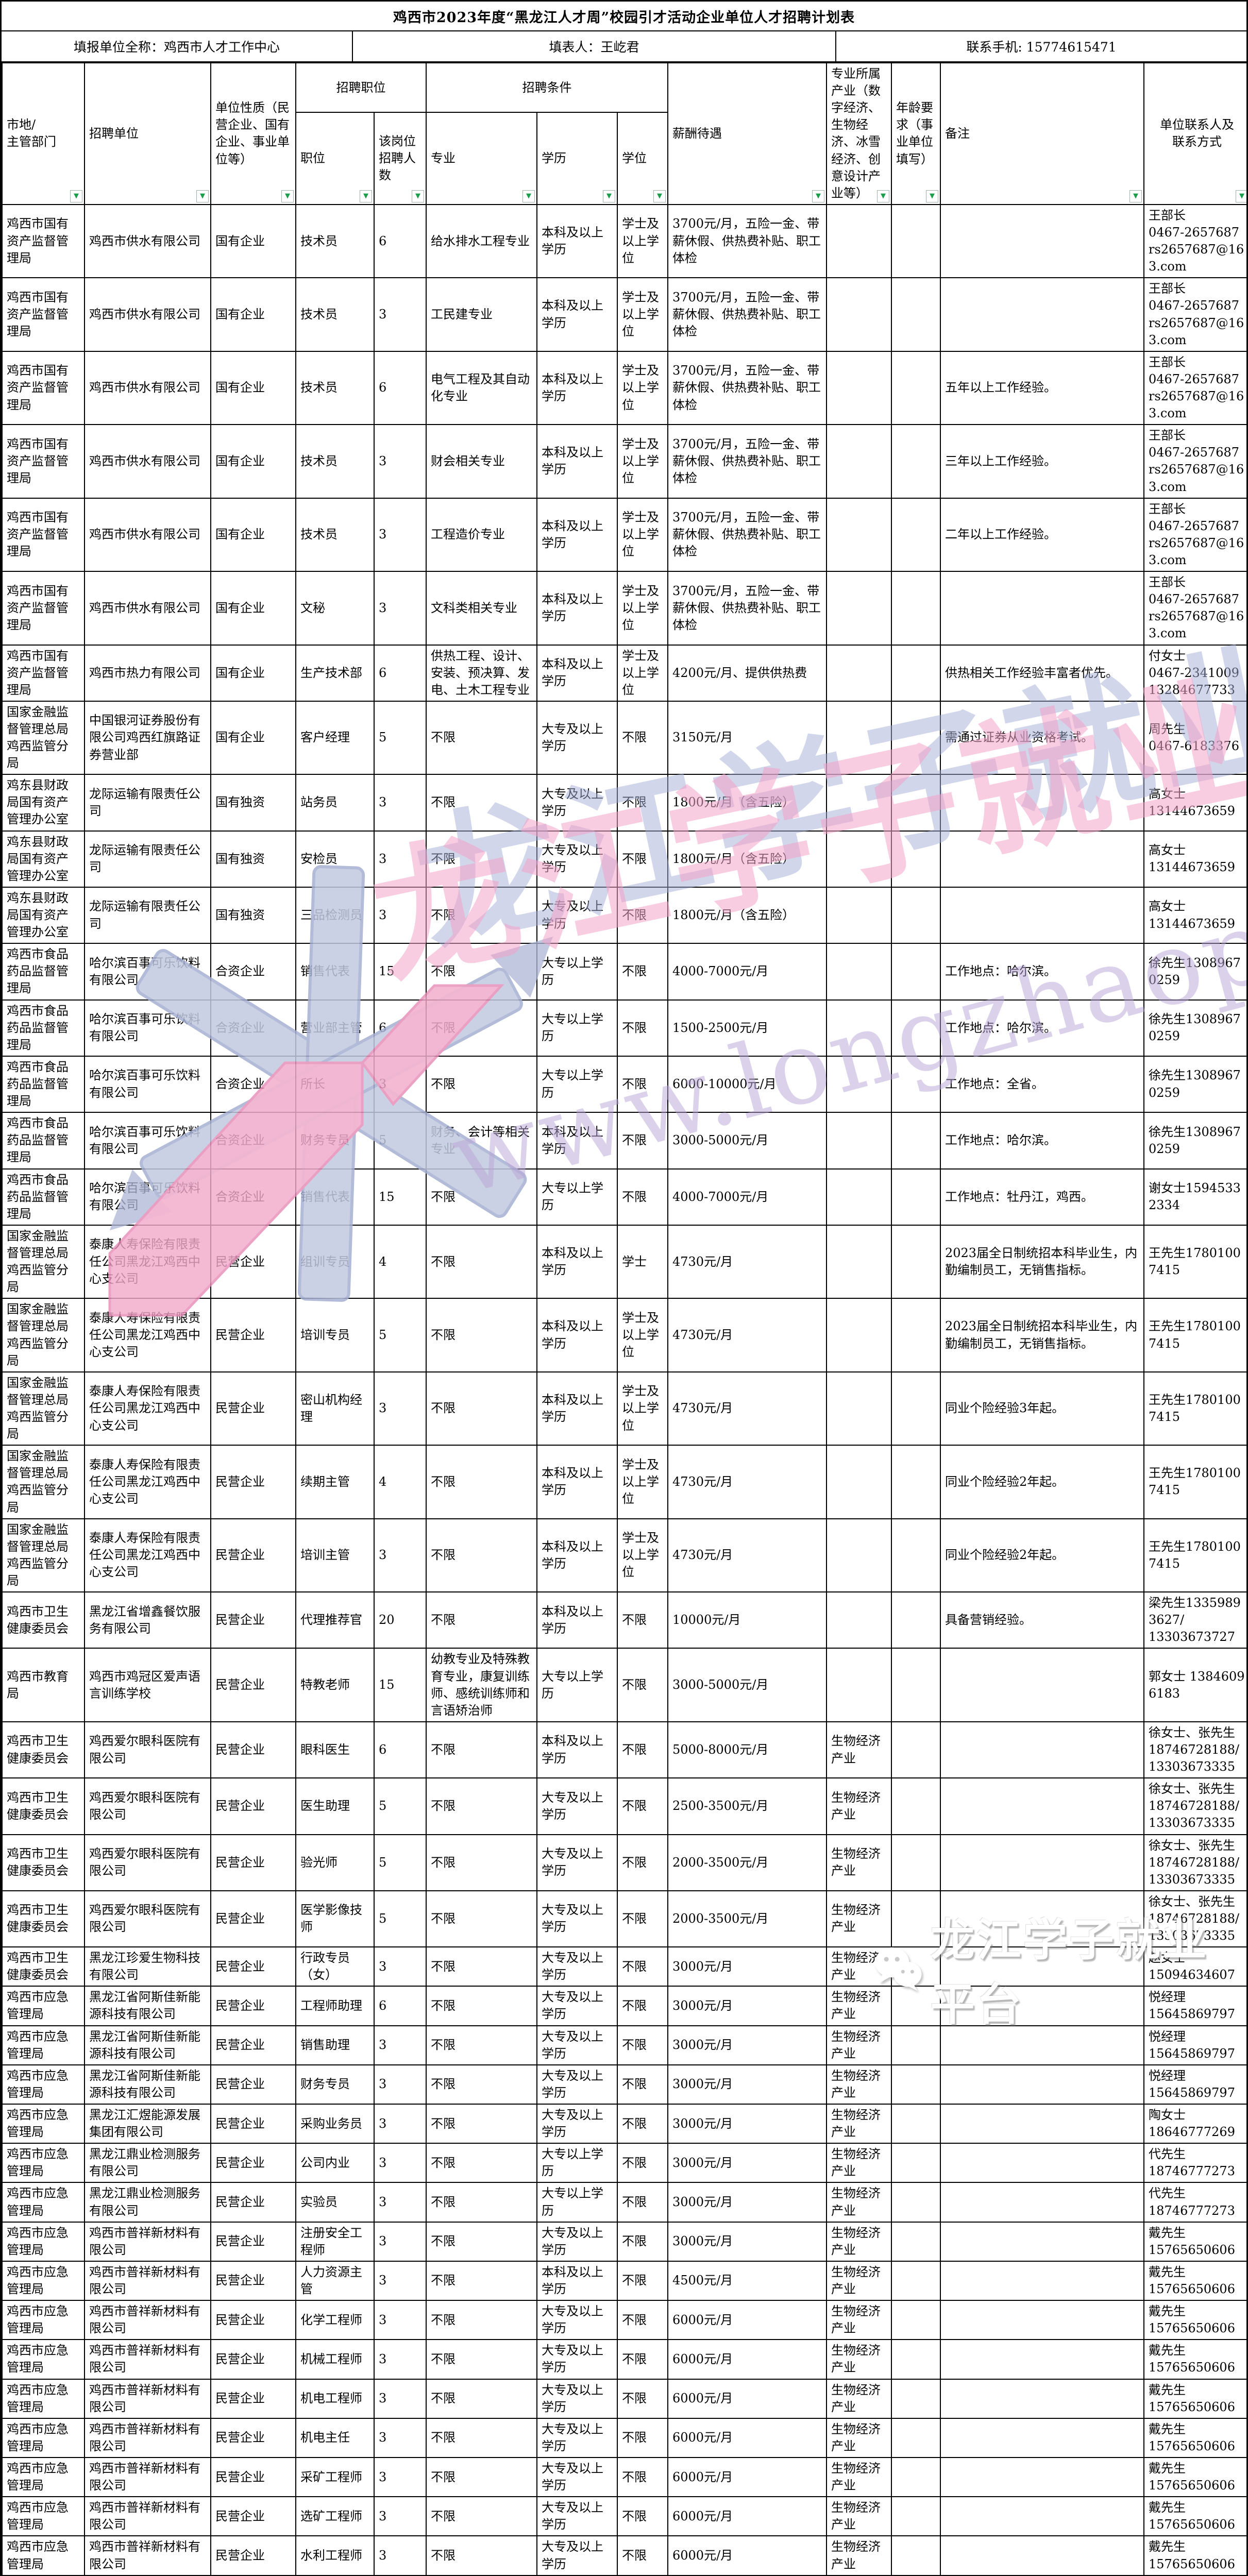 This screenshot has height=2576, width=1248. What do you see at coordinates (481, 608) in the screenshot?
I see `cell-major: 文科类相关专业` at bounding box center [481, 608].